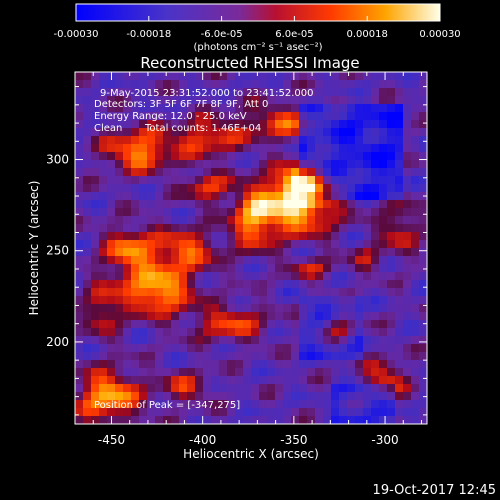  I want to click on colorbar-tick-label: 6.0e-05, so click(294, 34).